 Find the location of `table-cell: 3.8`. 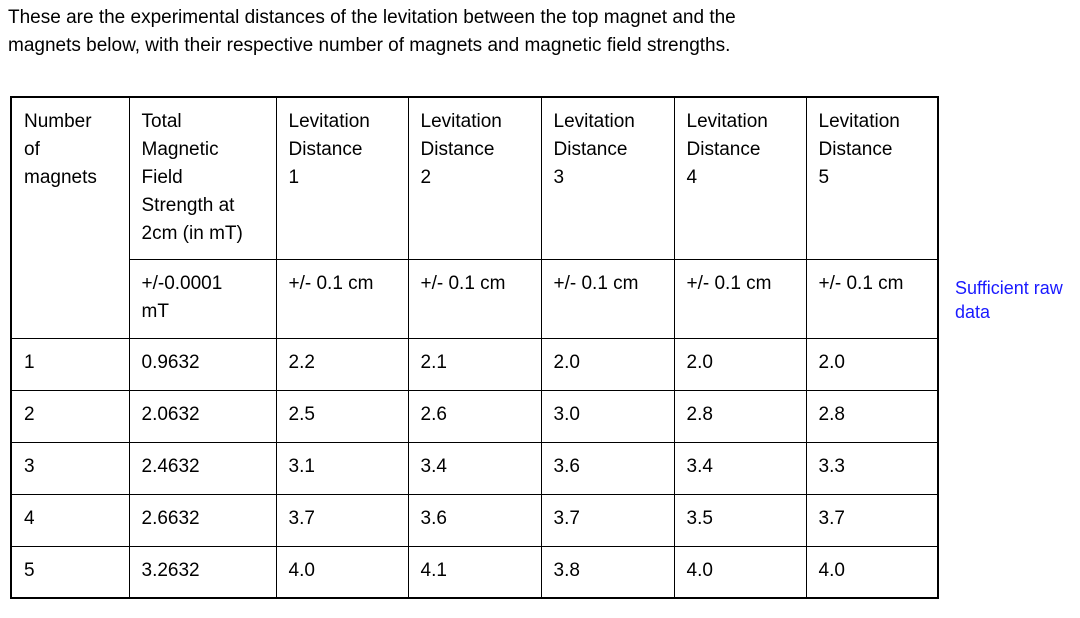

table-cell: 3.8 is located at coordinates (607, 572).